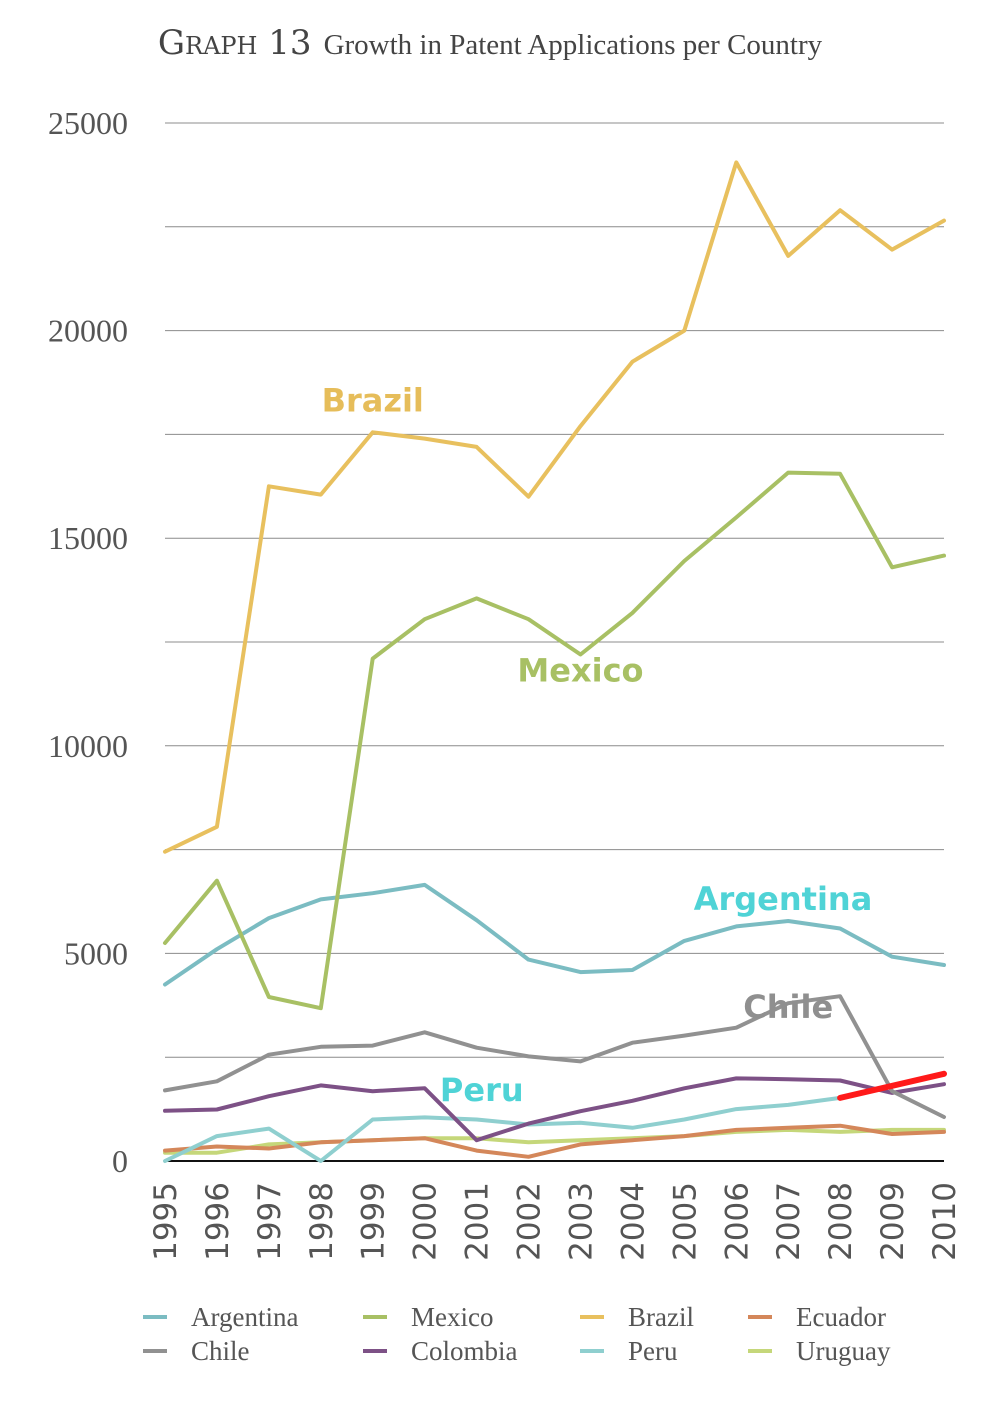 The height and width of the screenshot is (1412, 995). Describe the element at coordinates (464, 1351) in the screenshot. I see `legend-label: Colombia` at that location.